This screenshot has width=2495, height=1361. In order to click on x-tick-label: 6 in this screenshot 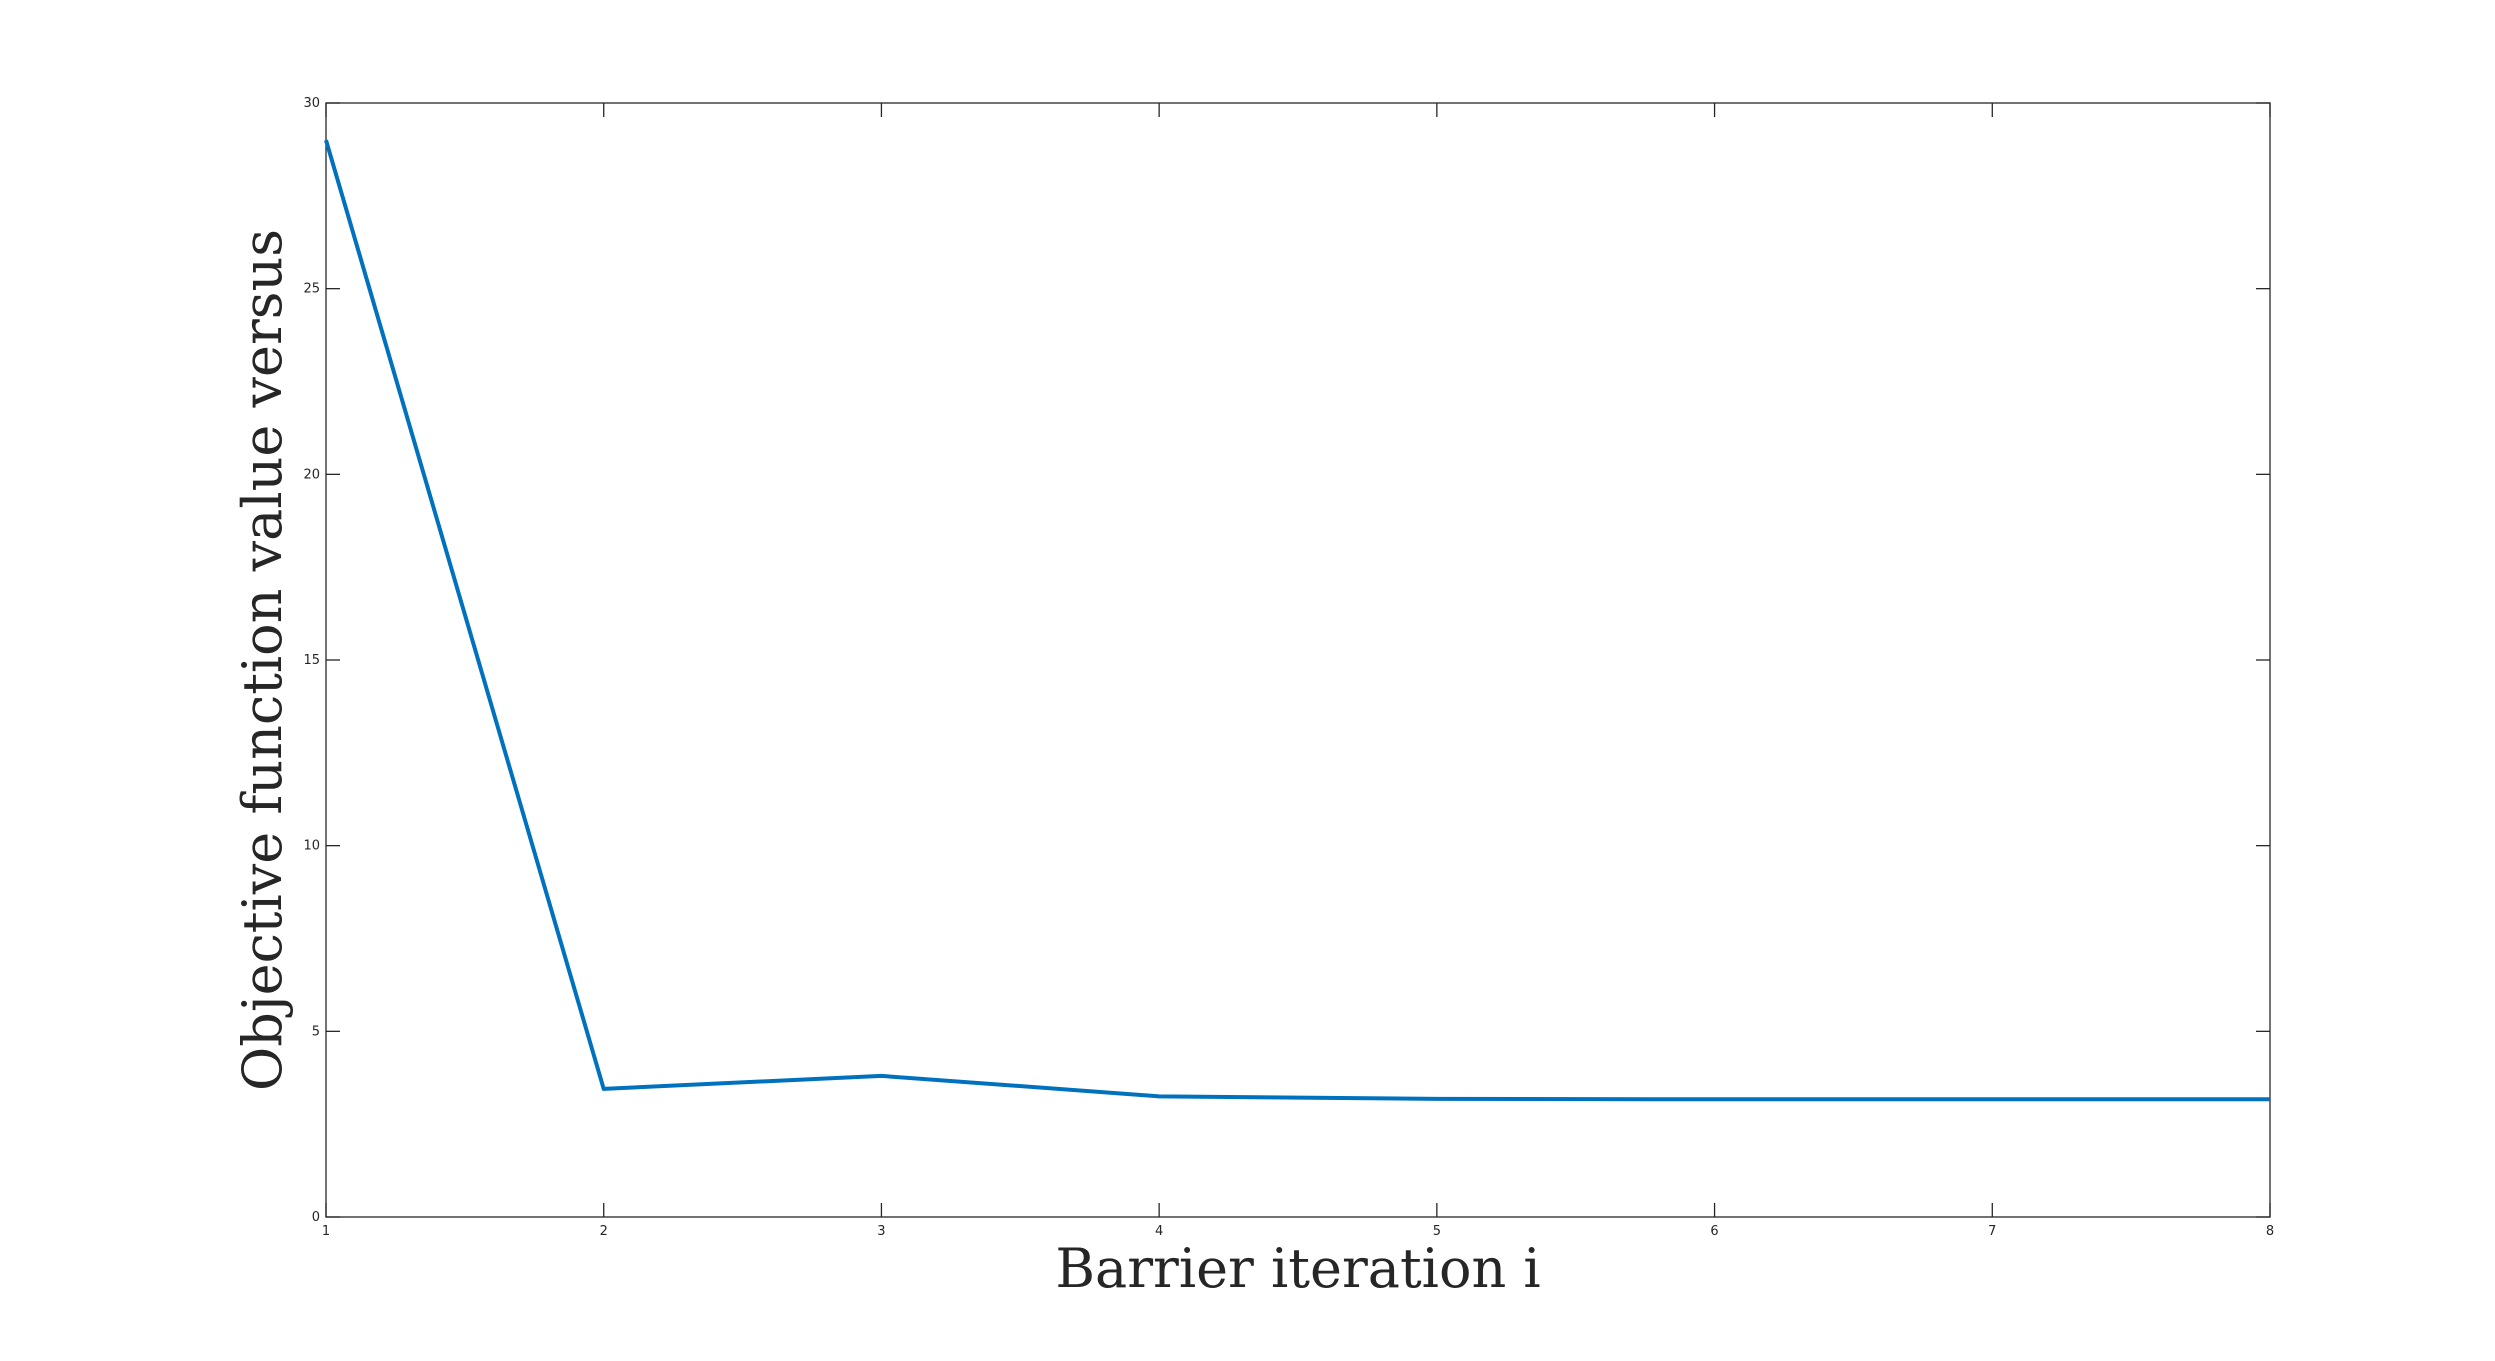, I will do `click(1714, 1231)`.